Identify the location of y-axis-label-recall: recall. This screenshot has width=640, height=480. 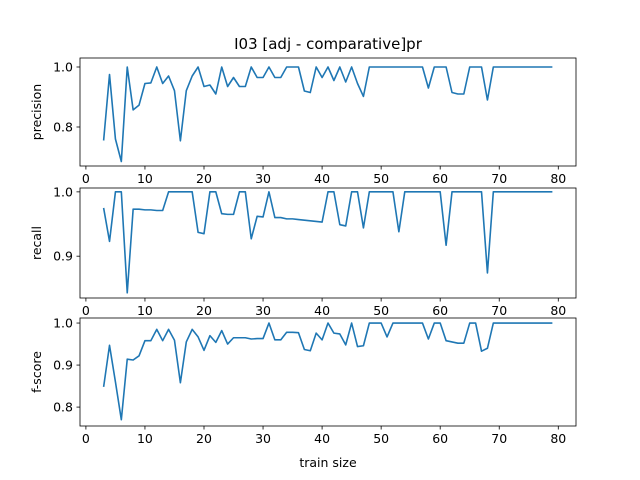
(36, 243).